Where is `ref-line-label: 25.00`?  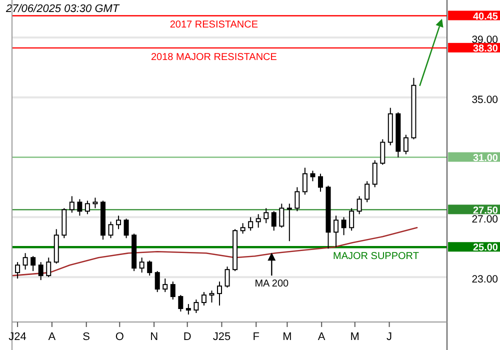 ref-line-label: 25.00 is located at coordinates (485, 248).